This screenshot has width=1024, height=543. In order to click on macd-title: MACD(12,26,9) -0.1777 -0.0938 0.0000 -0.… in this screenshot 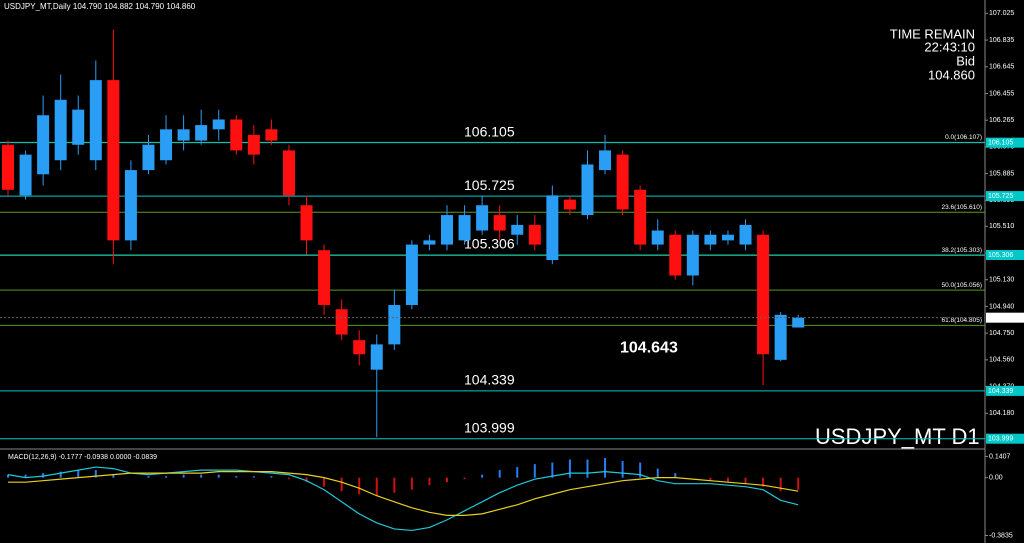, I will do `click(82, 457)`.